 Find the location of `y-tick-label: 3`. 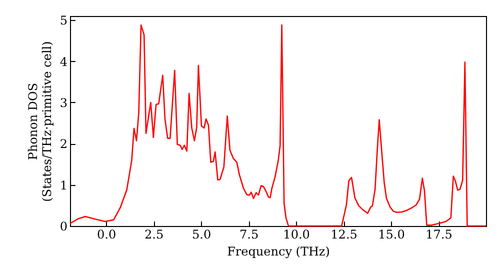

y-tick-label: 3 is located at coordinates (64, 103).